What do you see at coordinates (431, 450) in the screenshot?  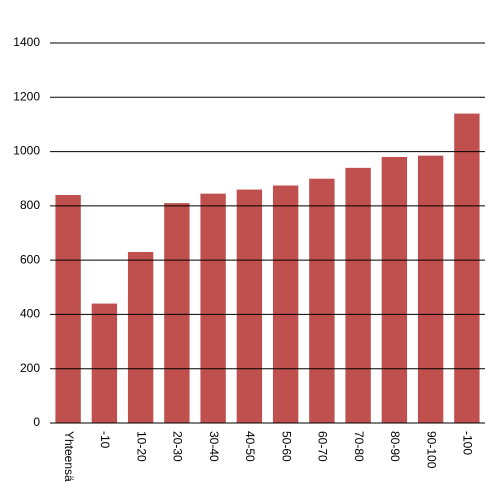 I see `x-tick-label: 90-100` at bounding box center [431, 450].